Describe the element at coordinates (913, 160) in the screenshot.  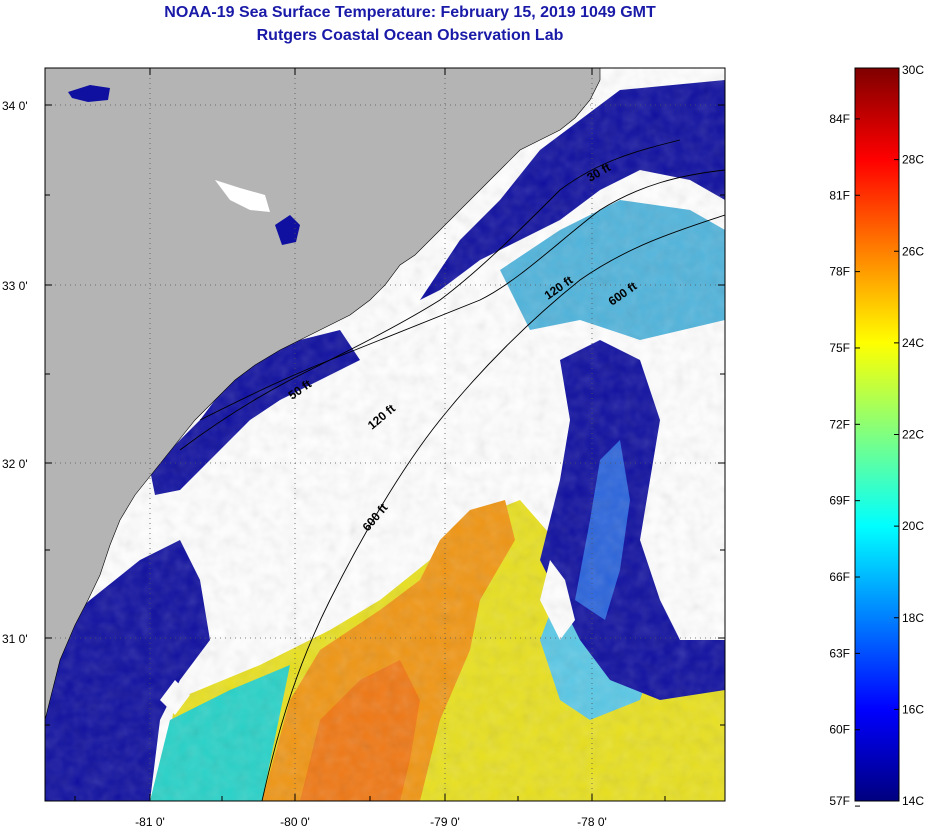
I see `colorbar-label-c: 28C` at that location.